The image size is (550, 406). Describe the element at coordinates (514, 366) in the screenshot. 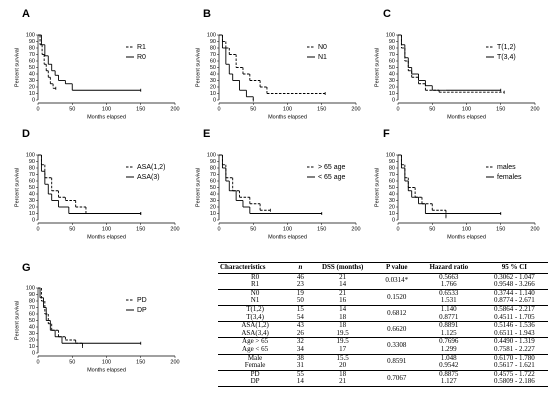

I see `table-cell: 0.5617 - 1.621` at that location.